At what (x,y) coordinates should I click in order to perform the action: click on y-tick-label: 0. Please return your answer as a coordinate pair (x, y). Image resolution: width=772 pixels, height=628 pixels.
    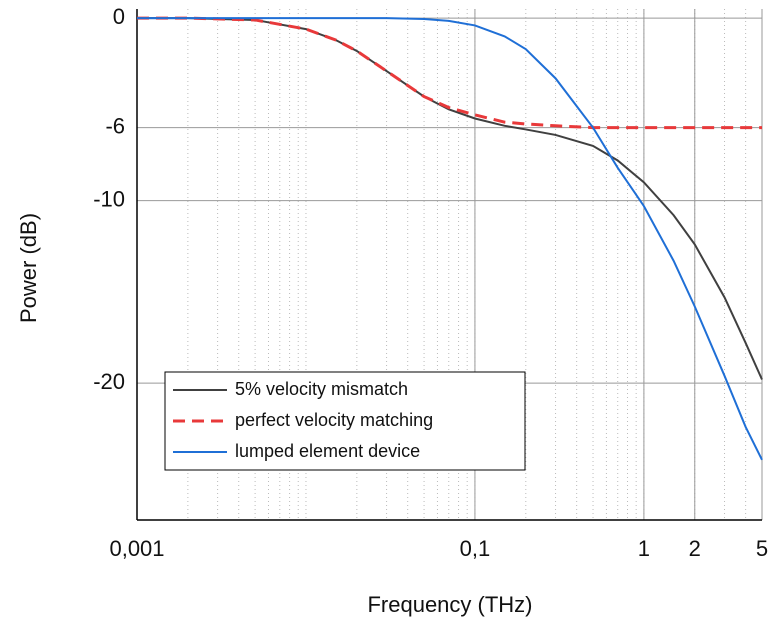
    Looking at the image, I should click on (119, 16).